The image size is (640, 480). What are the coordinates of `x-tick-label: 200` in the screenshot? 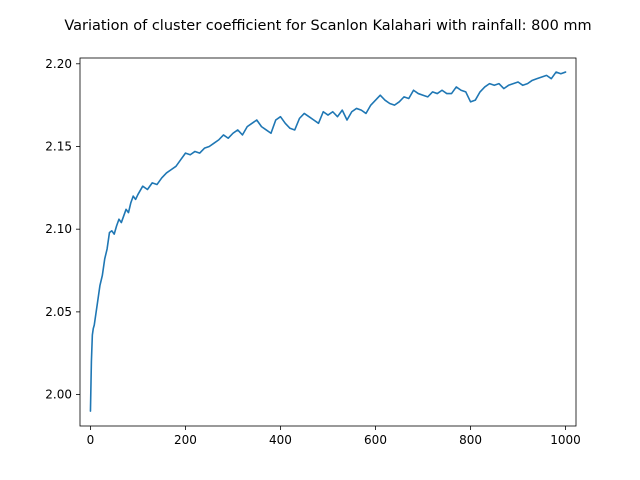 It's located at (185, 440).